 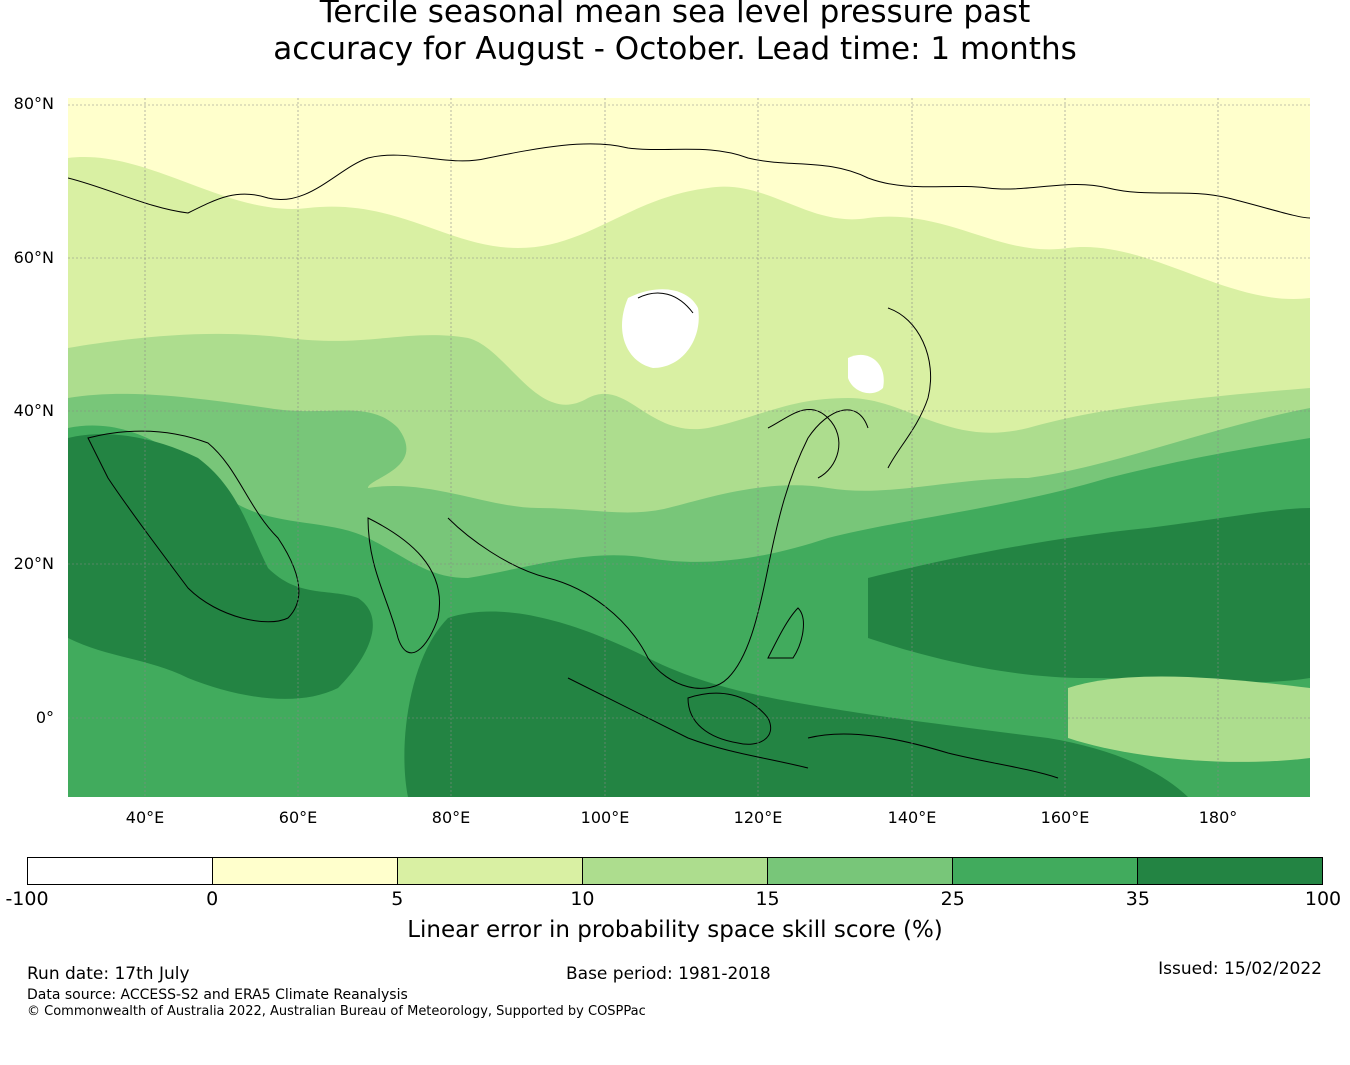 I want to click on issued-date: Issued: 15/02/2022, so click(x=1240, y=969).